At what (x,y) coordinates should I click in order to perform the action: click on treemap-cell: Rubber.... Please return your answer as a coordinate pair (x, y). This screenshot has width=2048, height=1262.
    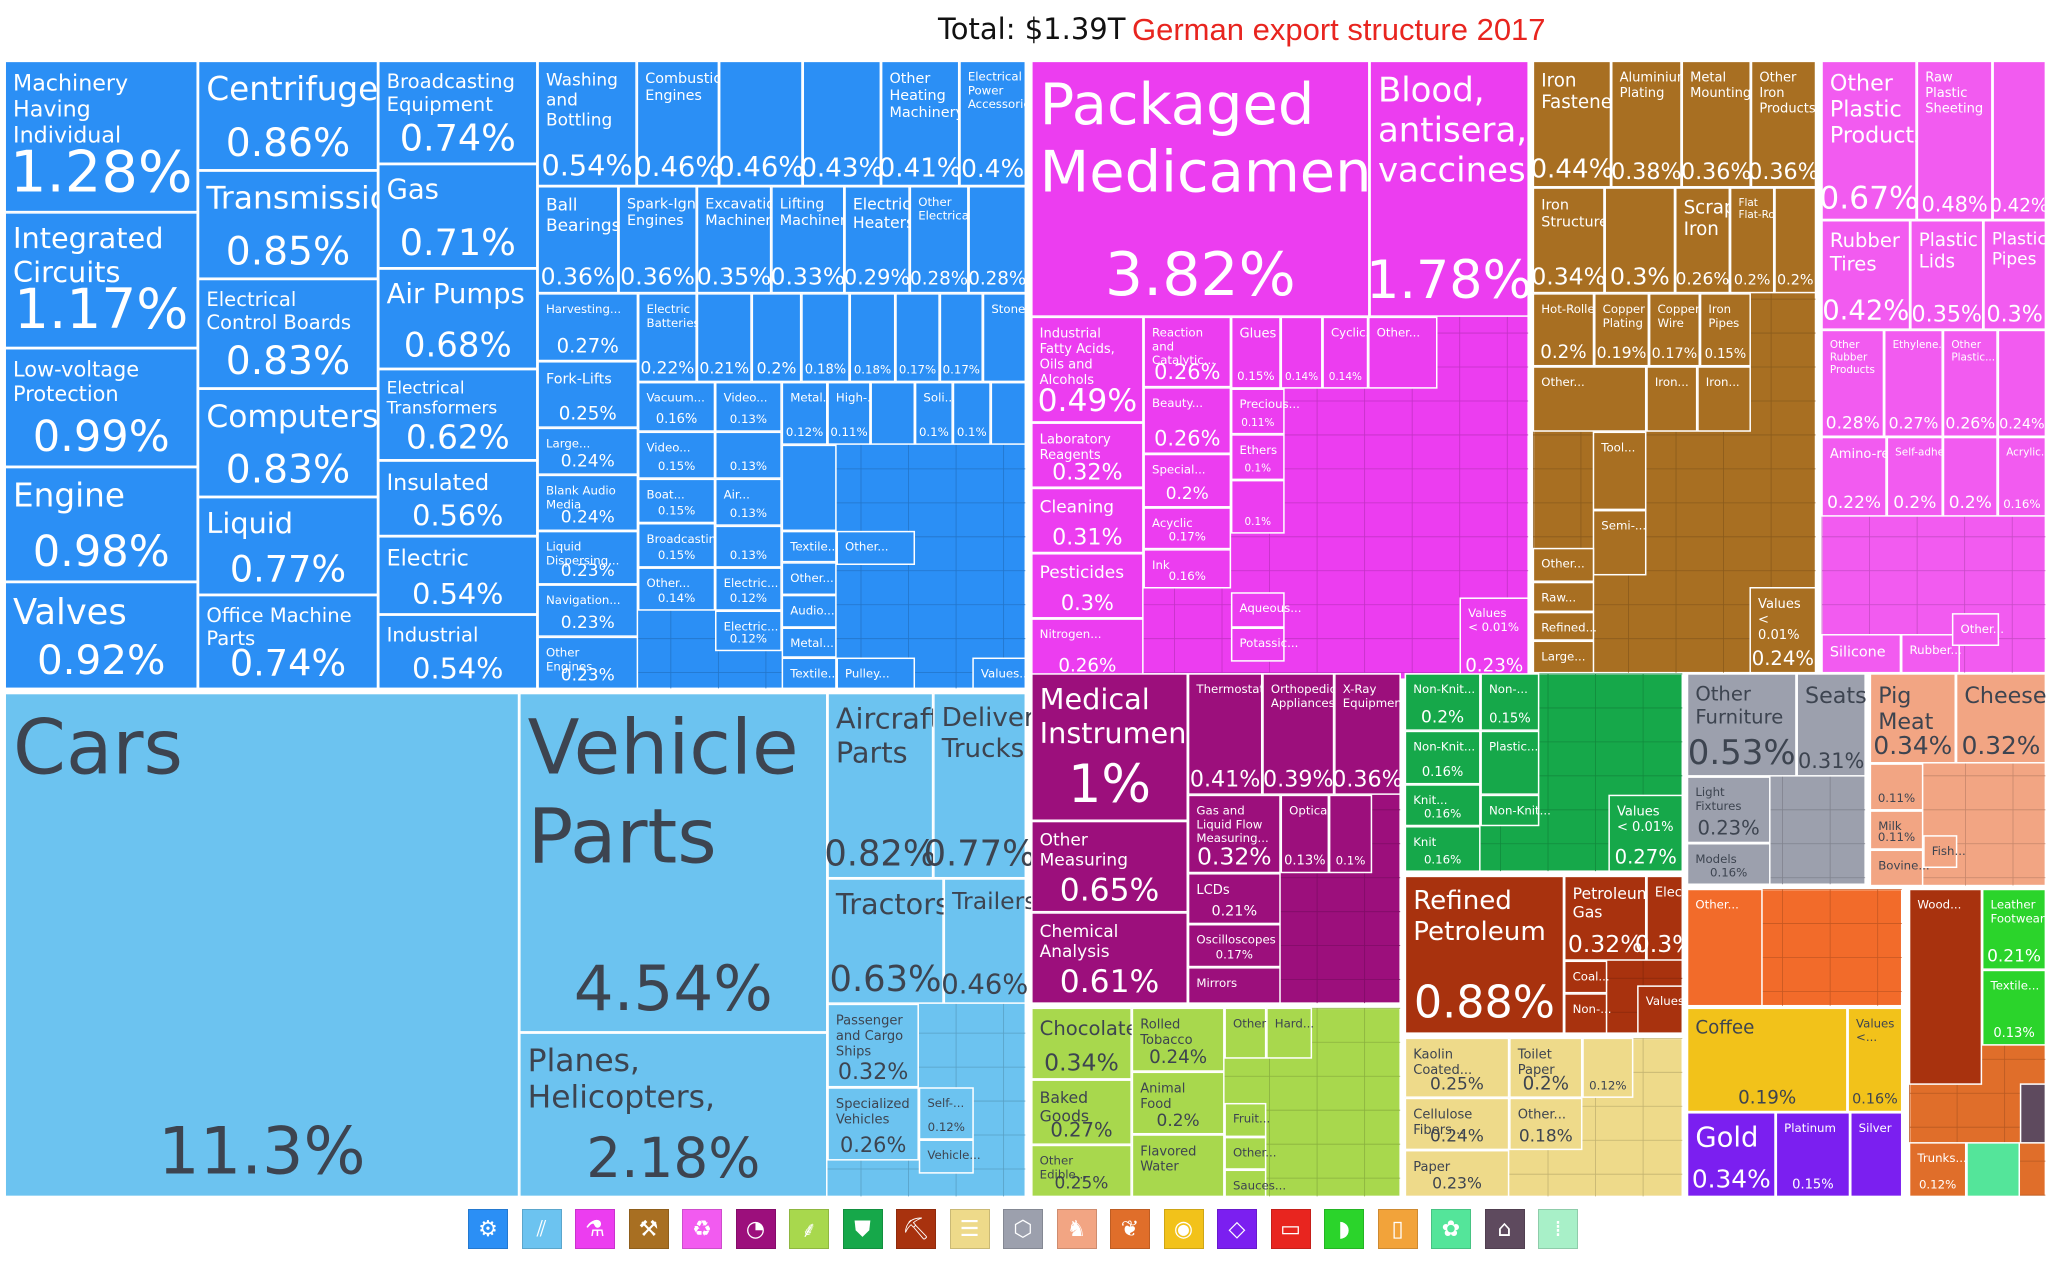
    Looking at the image, I should click on (1931, 654).